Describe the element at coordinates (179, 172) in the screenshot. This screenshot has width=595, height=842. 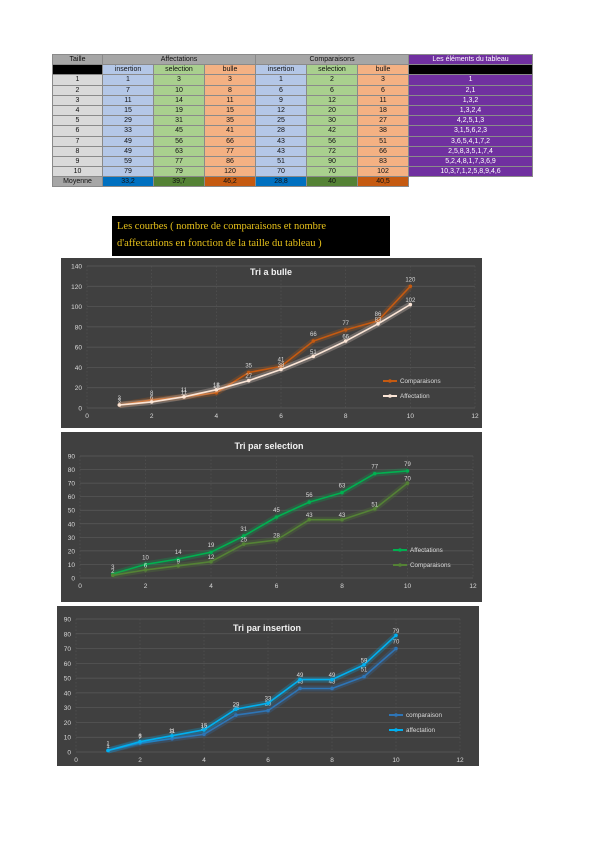
I see `aff-selection-cell: 79` at that location.